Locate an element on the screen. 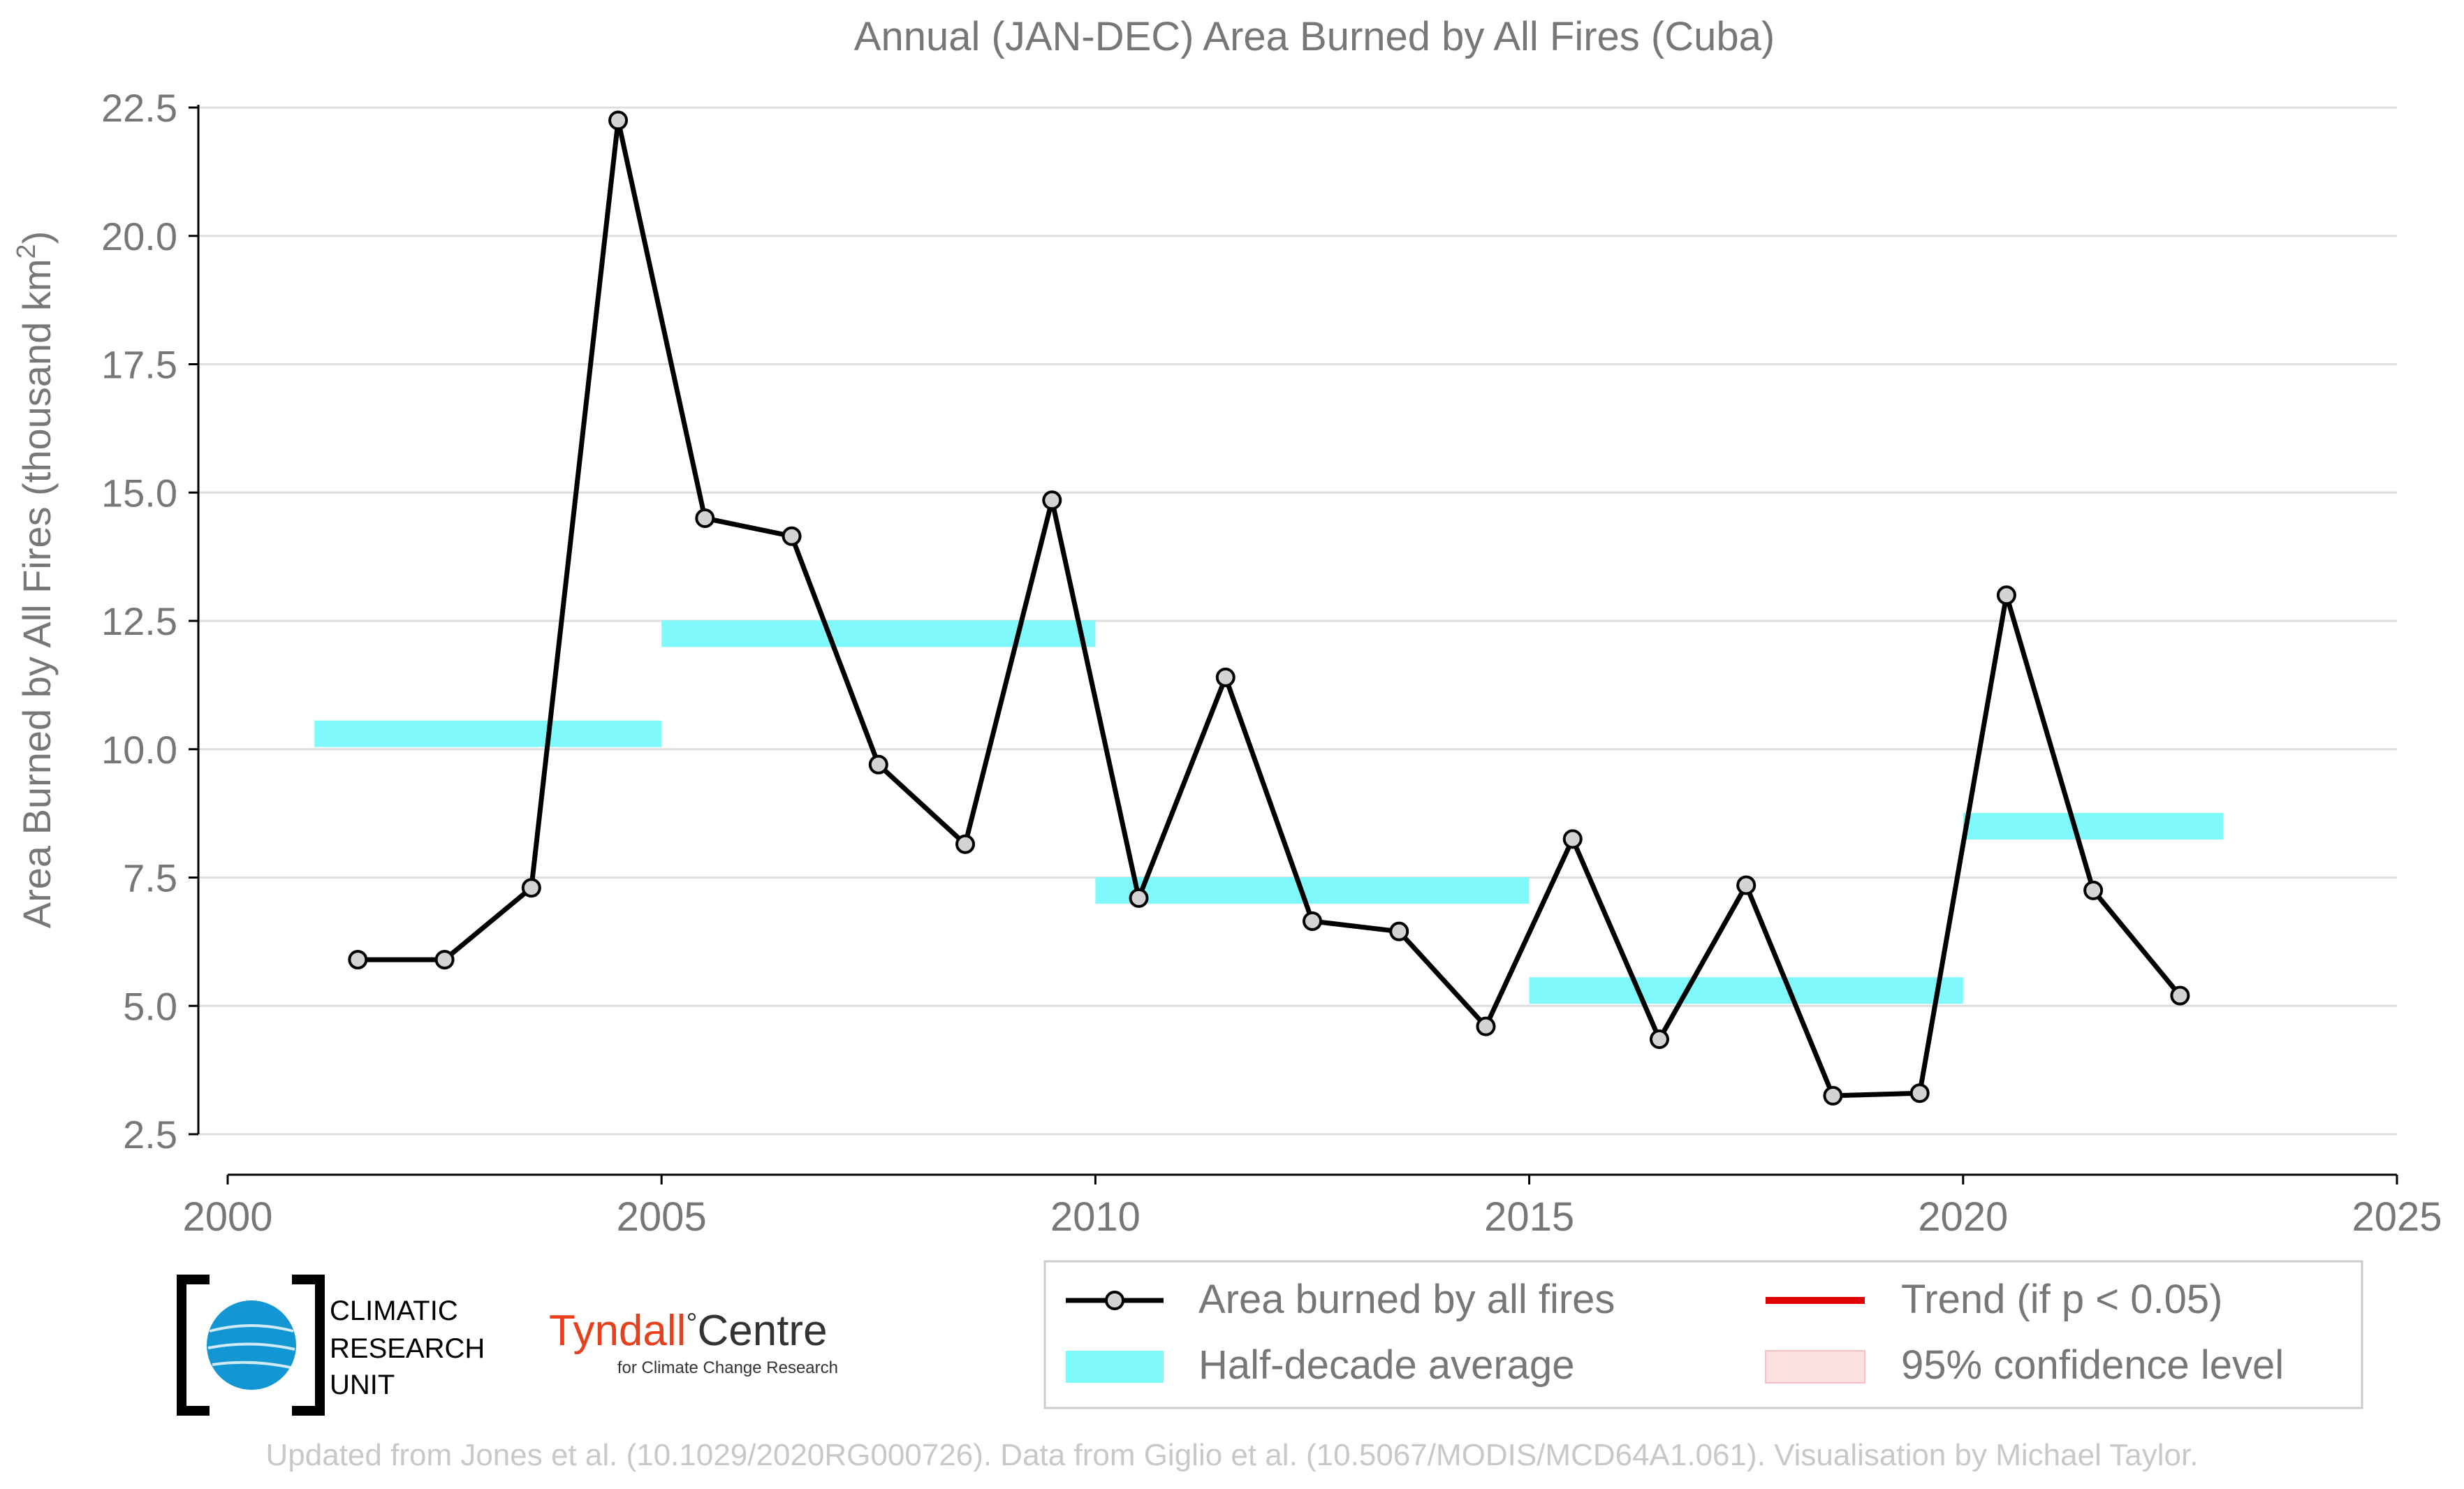 The width and height of the screenshot is (2464, 1489). legend-marker-swatch is located at coordinates (1114, 1300).